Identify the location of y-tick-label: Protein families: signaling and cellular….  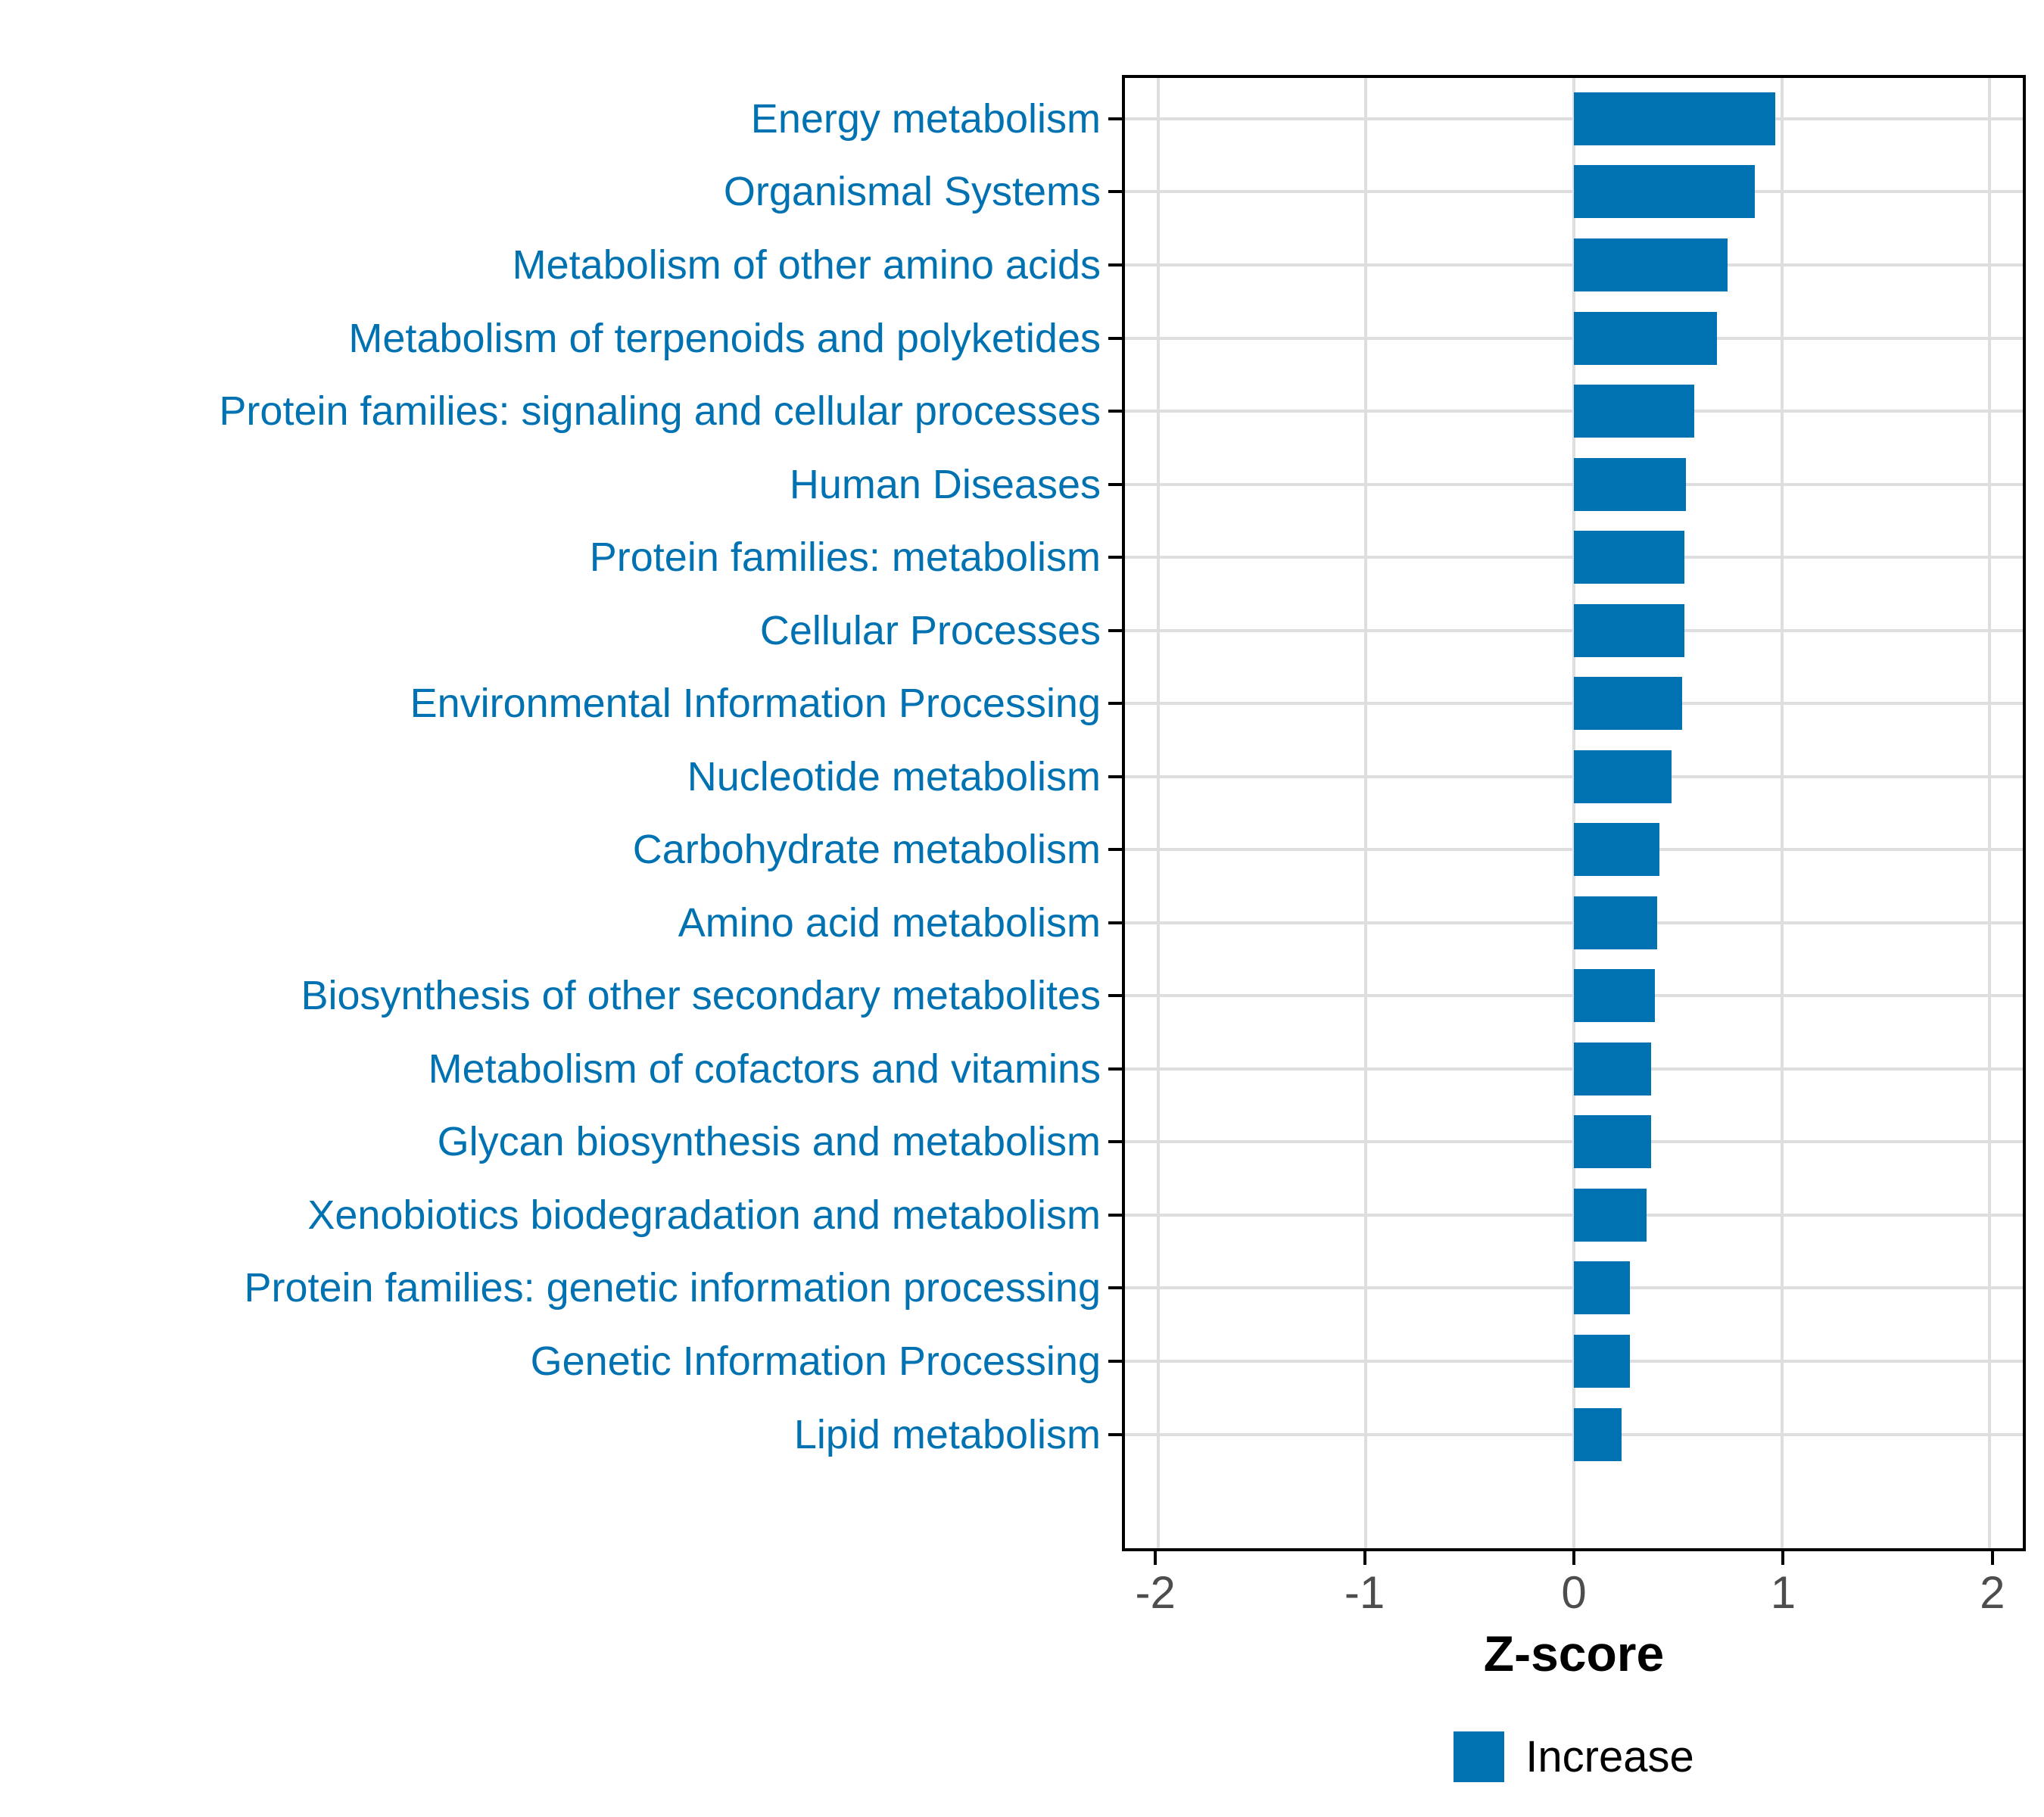
(660, 411).